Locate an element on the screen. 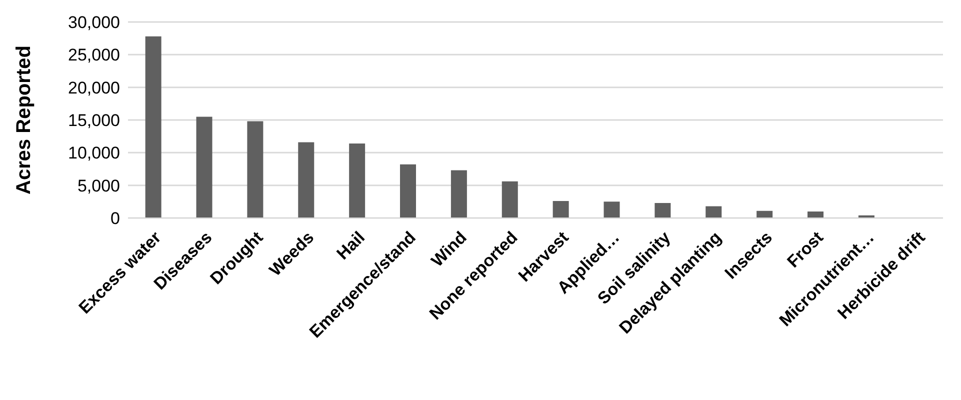 This screenshot has width=961, height=400. y-tick-label: 30,000 is located at coordinates (94, 22).